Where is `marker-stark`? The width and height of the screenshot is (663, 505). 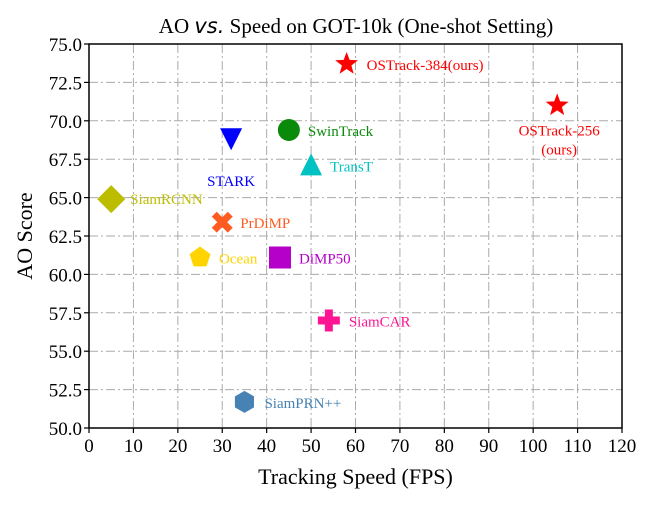 marker-stark is located at coordinates (231, 139).